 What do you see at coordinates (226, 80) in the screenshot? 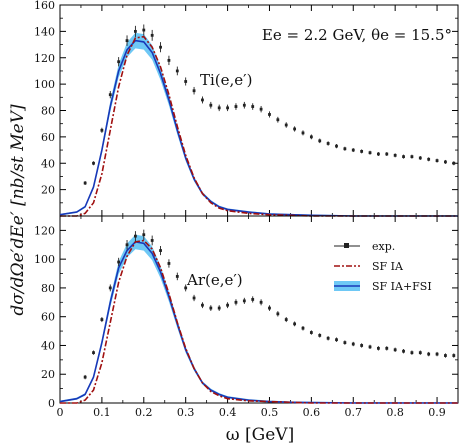
I see `panel-label: Ti(e,e′)` at bounding box center [226, 80].